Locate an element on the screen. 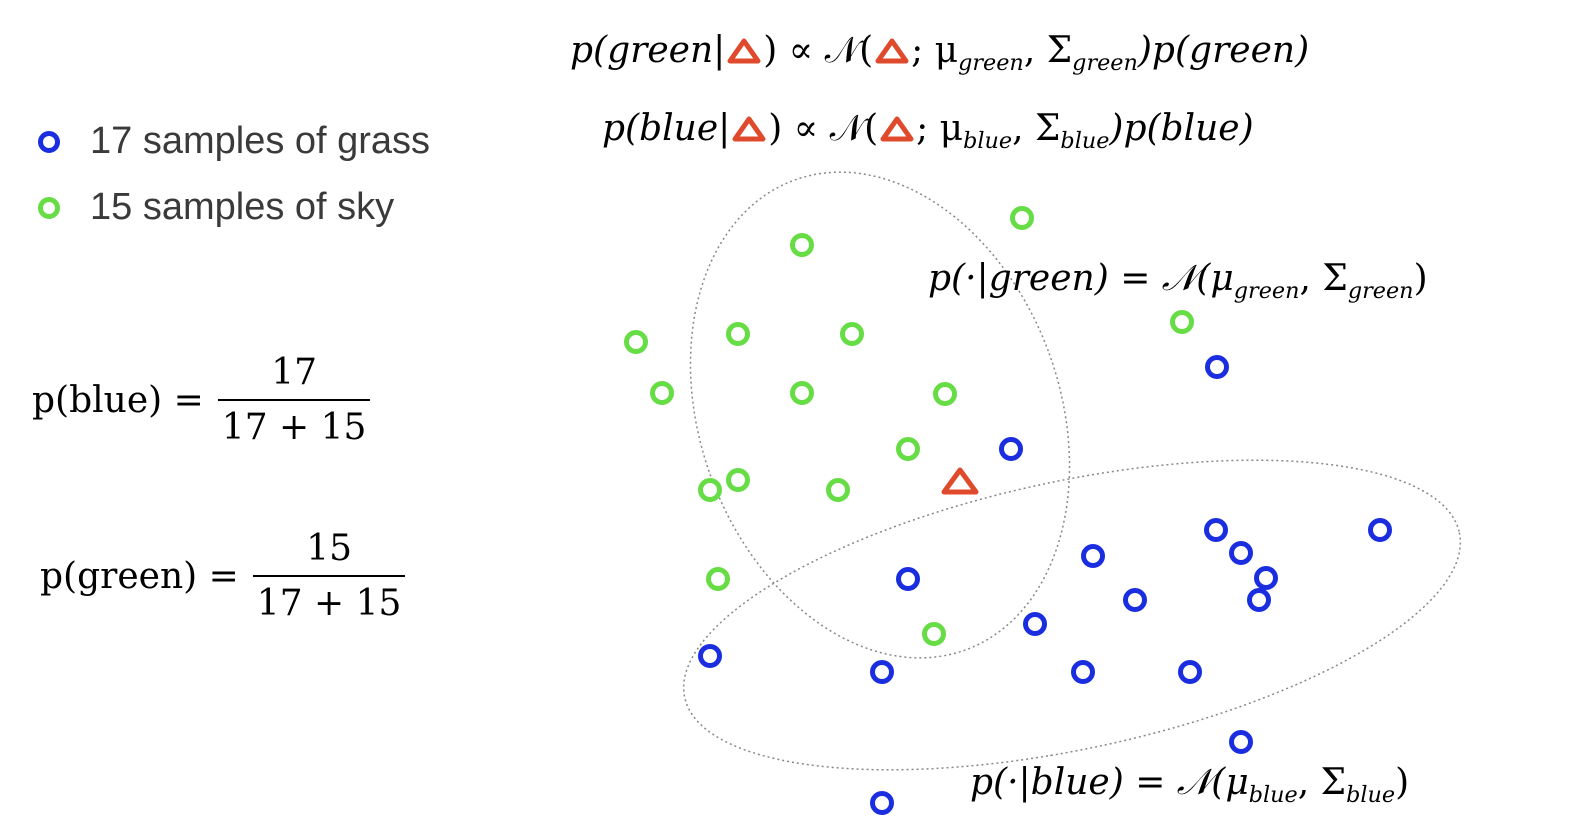 Image resolution: width=1574 pixels, height=832 pixels. green-circle-icon is located at coordinates (49, 207).